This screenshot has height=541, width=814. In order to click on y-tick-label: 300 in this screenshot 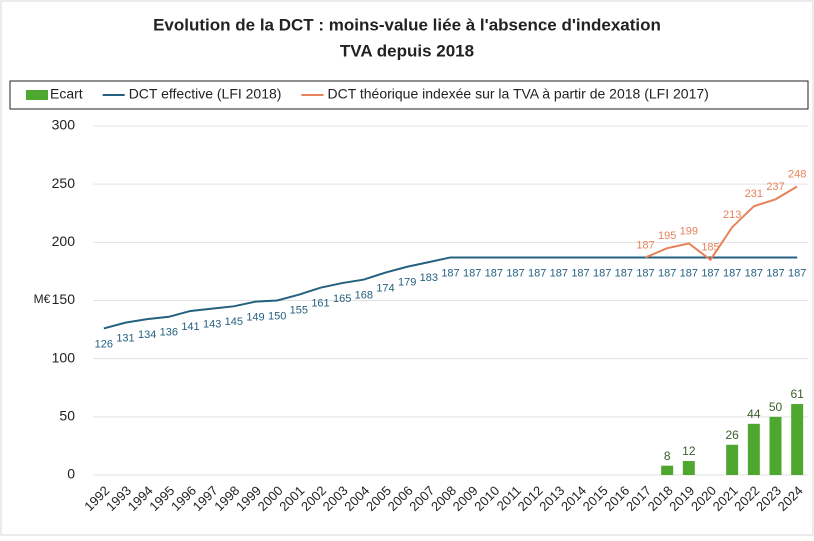, I will do `click(64, 125)`.